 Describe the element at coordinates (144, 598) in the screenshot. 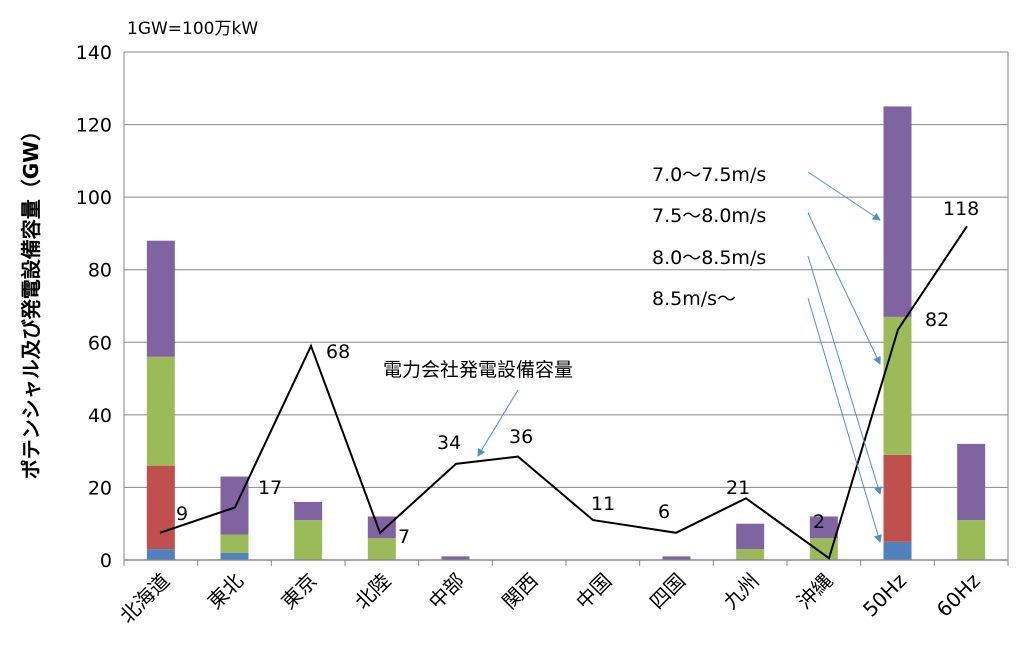

I see `x-tick-label: 北海道` at that location.